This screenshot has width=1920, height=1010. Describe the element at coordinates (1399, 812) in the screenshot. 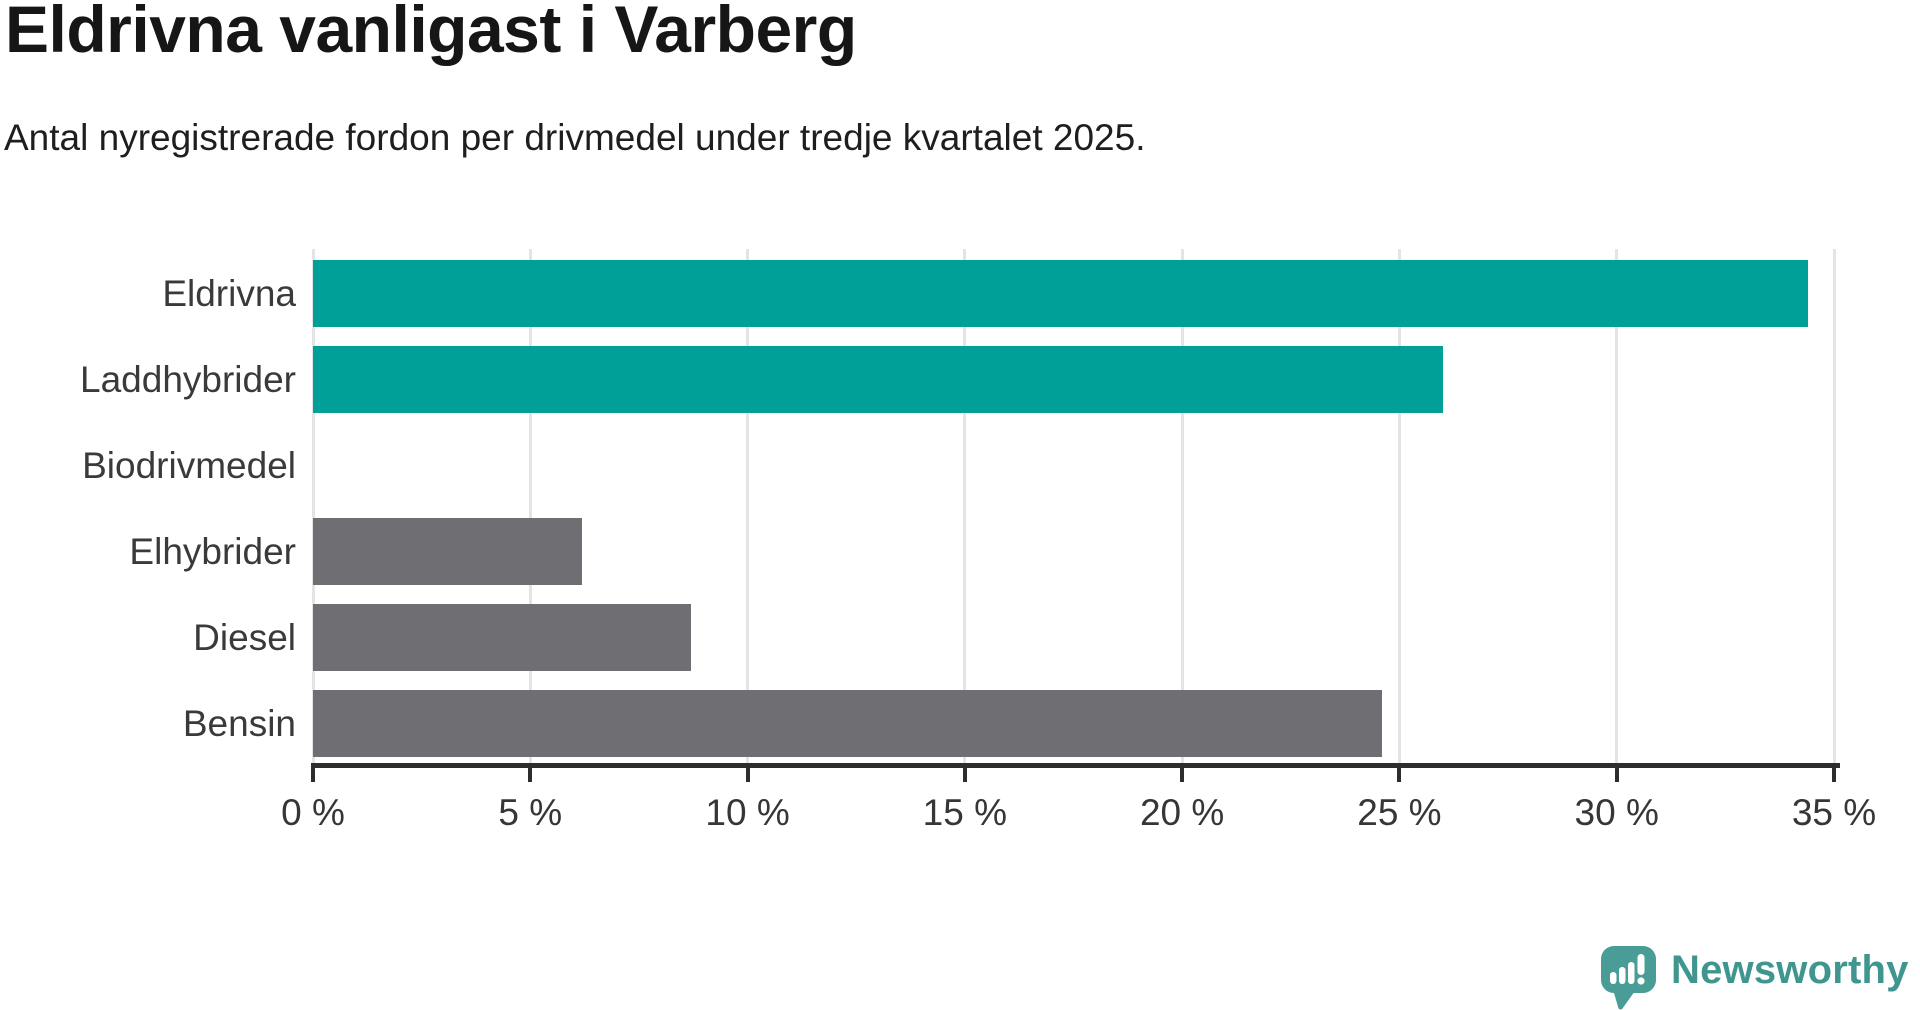

I see `x-tick-label-25: 25 %` at that location.